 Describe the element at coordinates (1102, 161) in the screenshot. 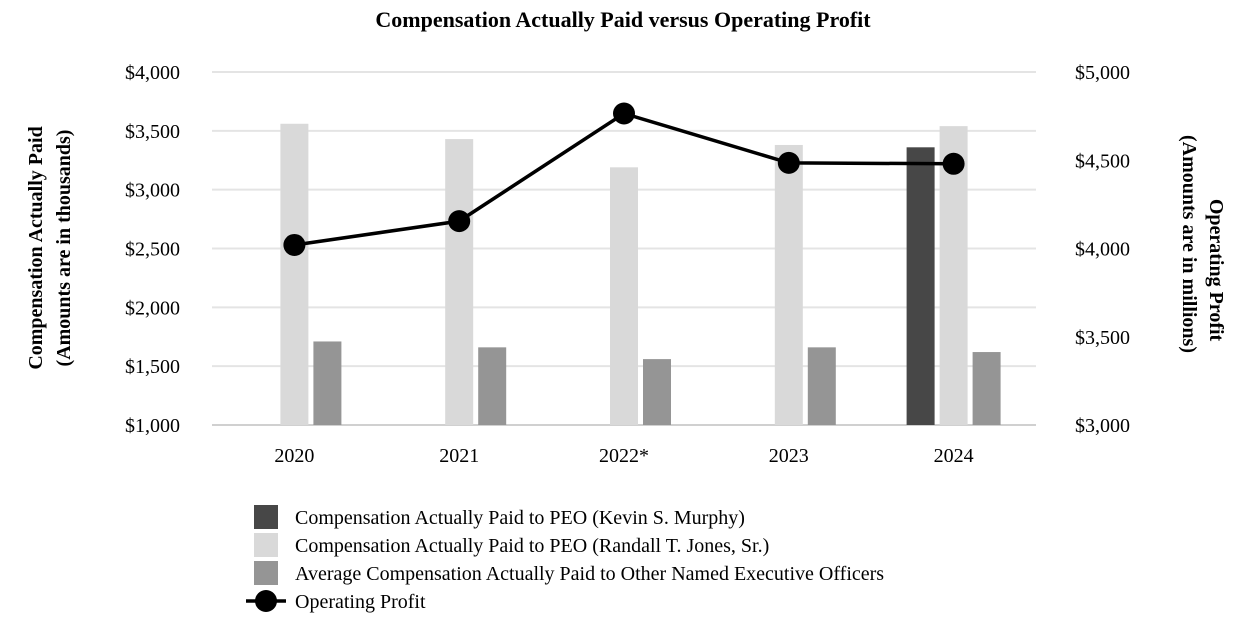

I see `right-tick-label: $4,500` at that location.